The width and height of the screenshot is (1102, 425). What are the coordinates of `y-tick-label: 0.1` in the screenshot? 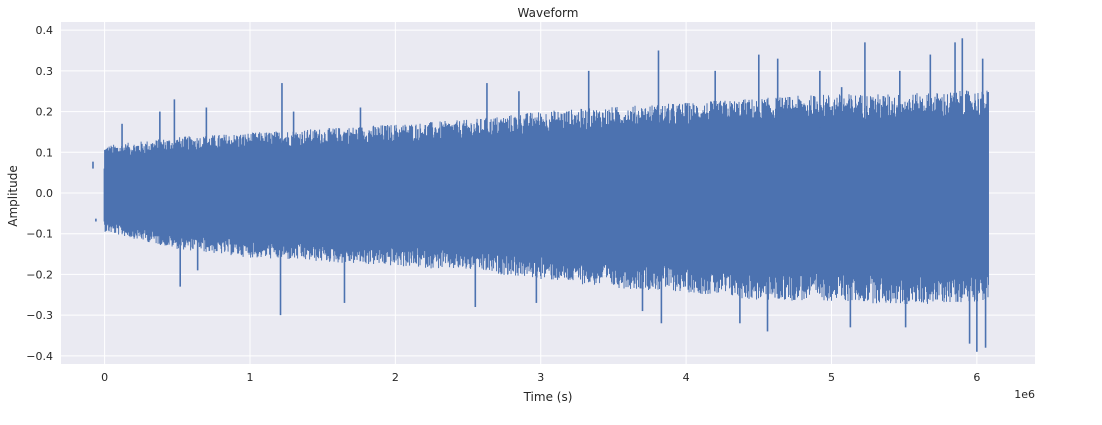 It's located at (45, 152).